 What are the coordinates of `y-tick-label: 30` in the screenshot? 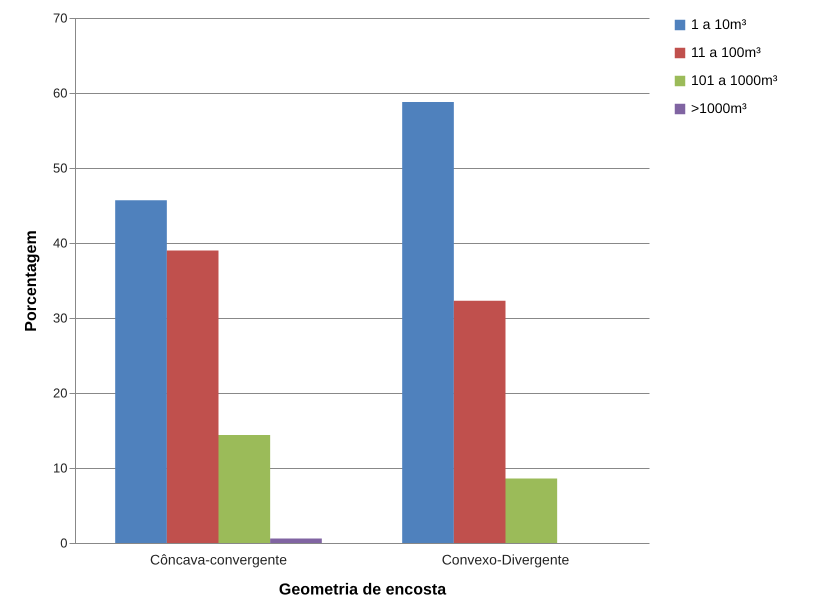 It's located at (60, 318).